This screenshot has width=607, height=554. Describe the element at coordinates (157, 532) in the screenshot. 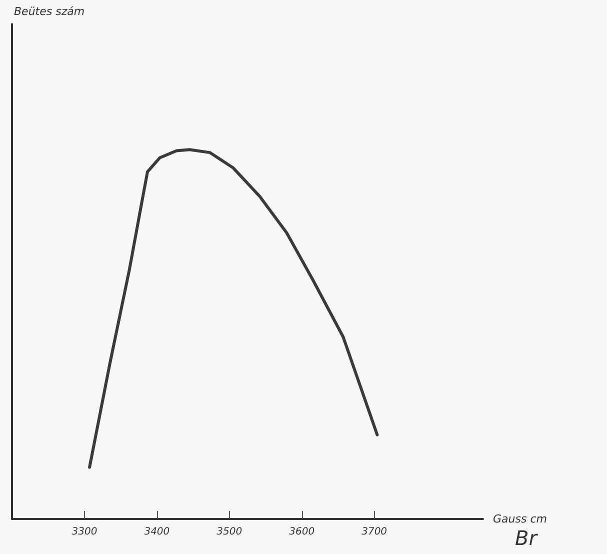

I see `x-tick-label: 3400` at that location.